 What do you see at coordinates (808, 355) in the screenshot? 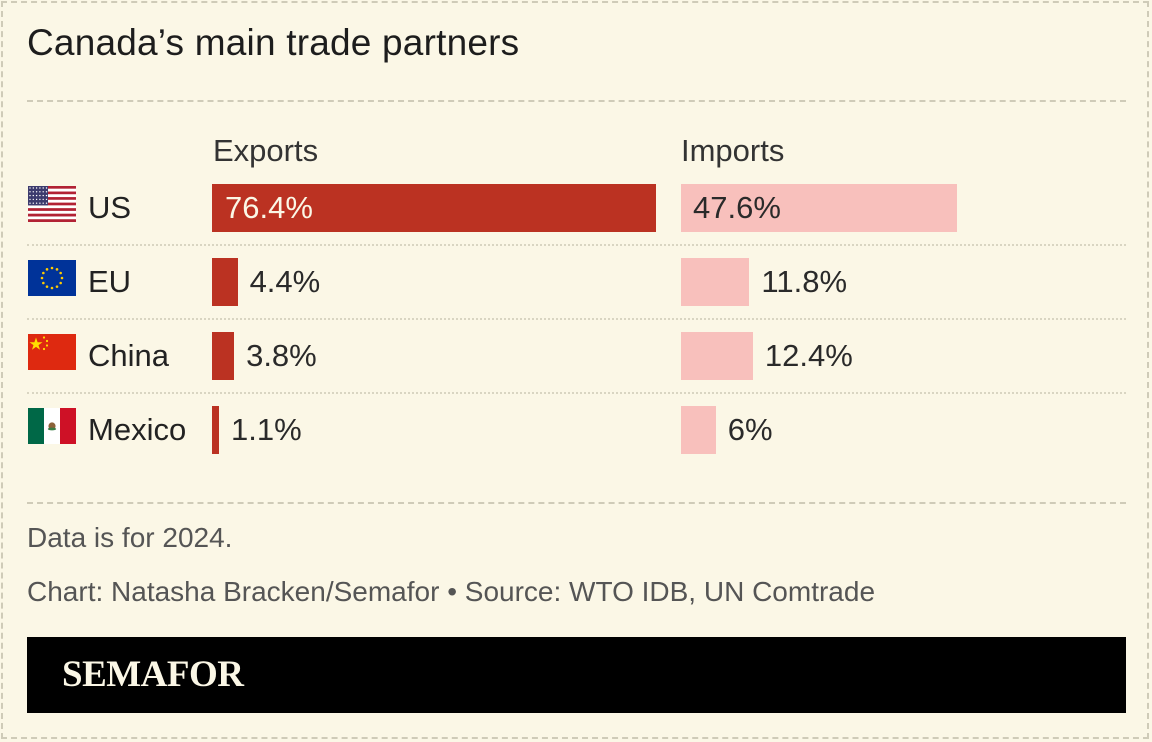
I see `imports-value-label: 12.4%` at bounding box center [808, 355].